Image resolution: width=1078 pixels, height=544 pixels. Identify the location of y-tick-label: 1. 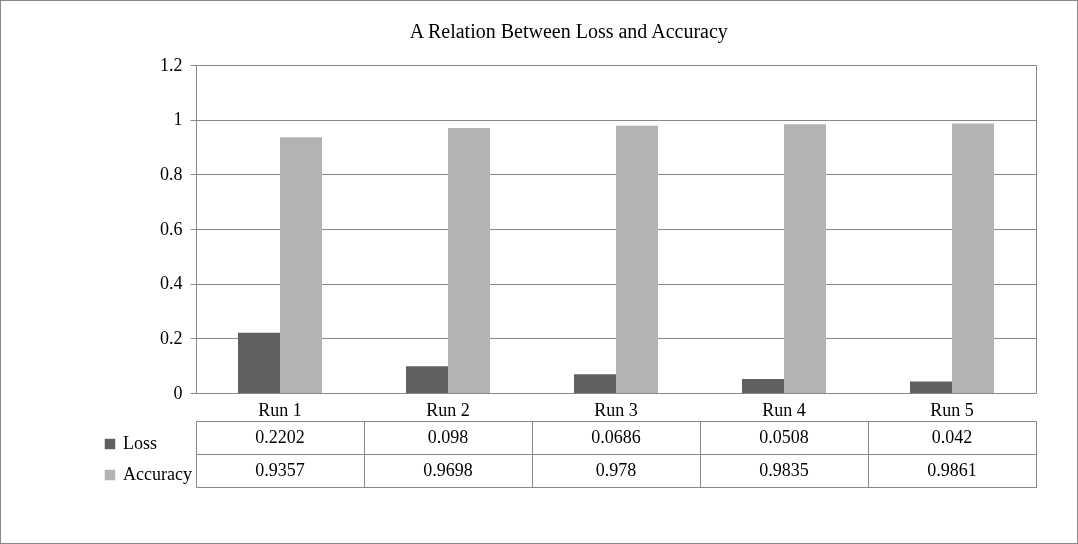
(178, 119).